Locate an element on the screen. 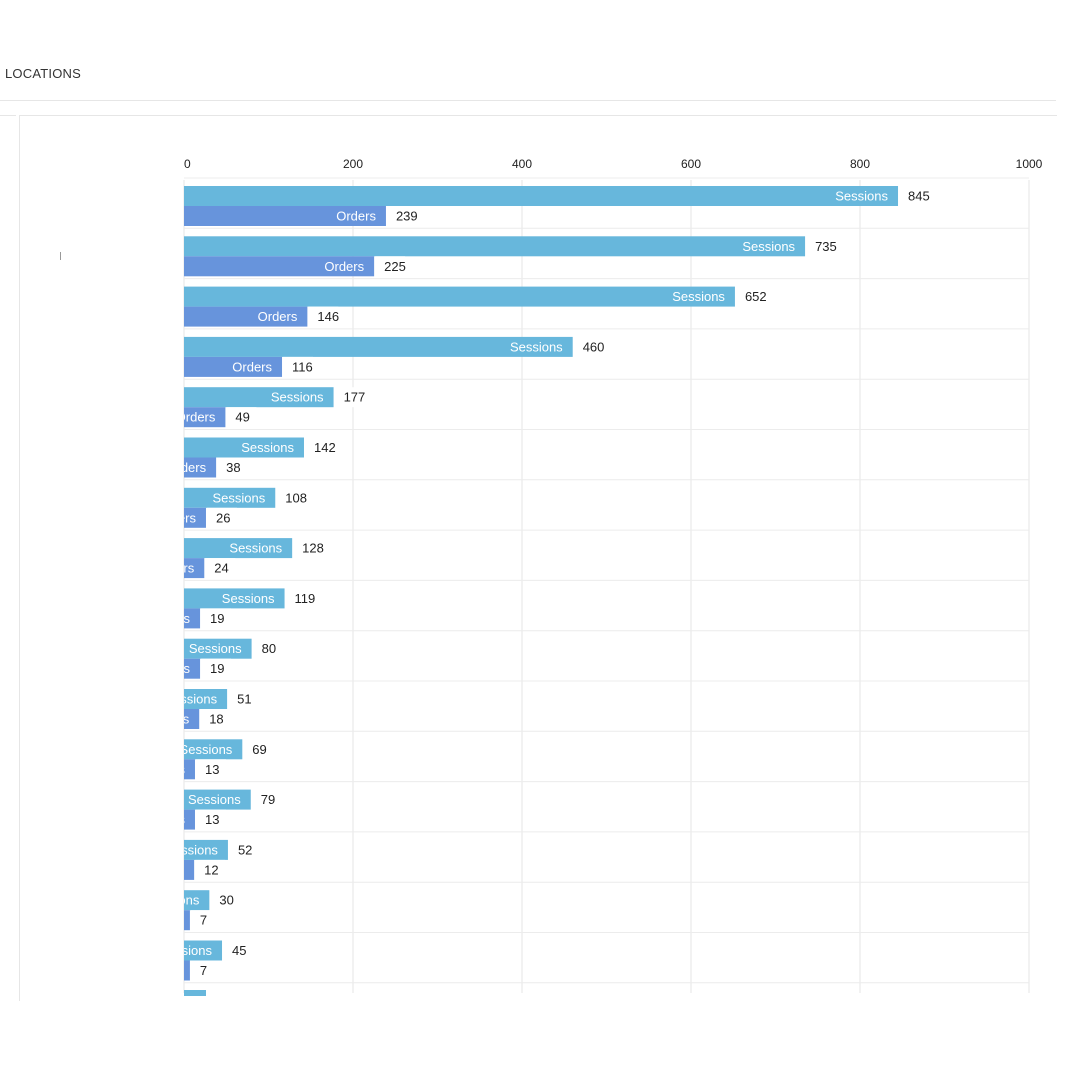 The width and height of the screenshot is (1080, 1080). bar-value-label: 24 is located at coordinates (221, 568).